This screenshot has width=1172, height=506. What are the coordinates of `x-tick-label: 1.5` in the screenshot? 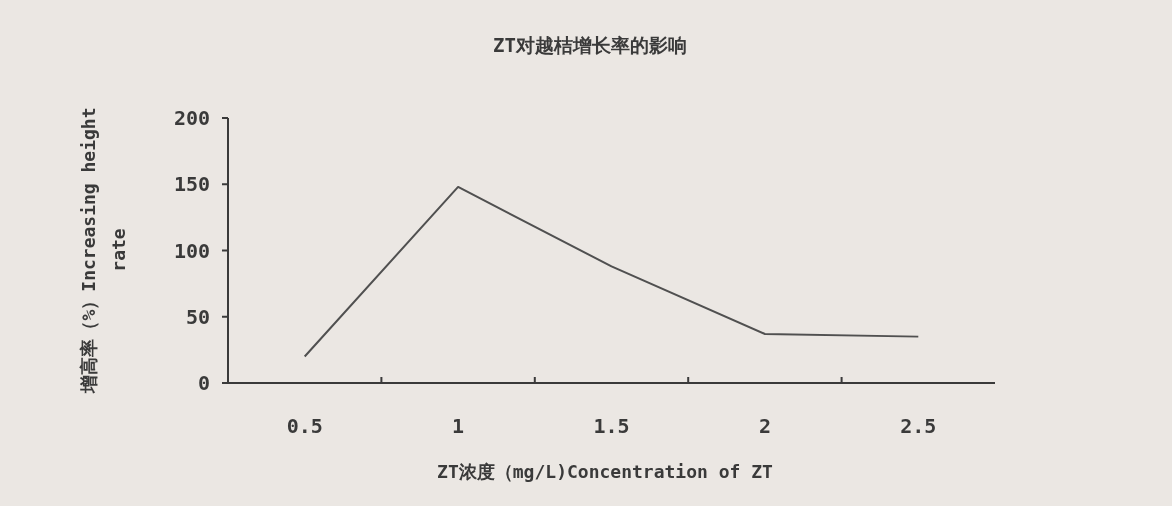 It's located at (611, 426).